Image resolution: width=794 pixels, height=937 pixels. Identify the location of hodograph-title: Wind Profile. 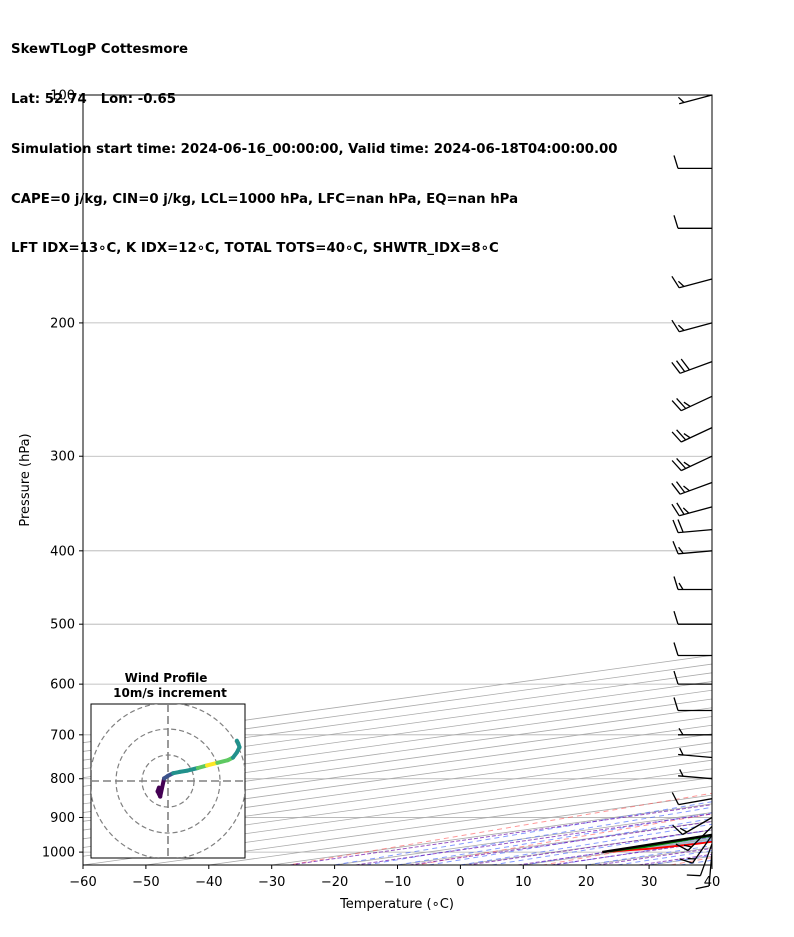
(166, 678).